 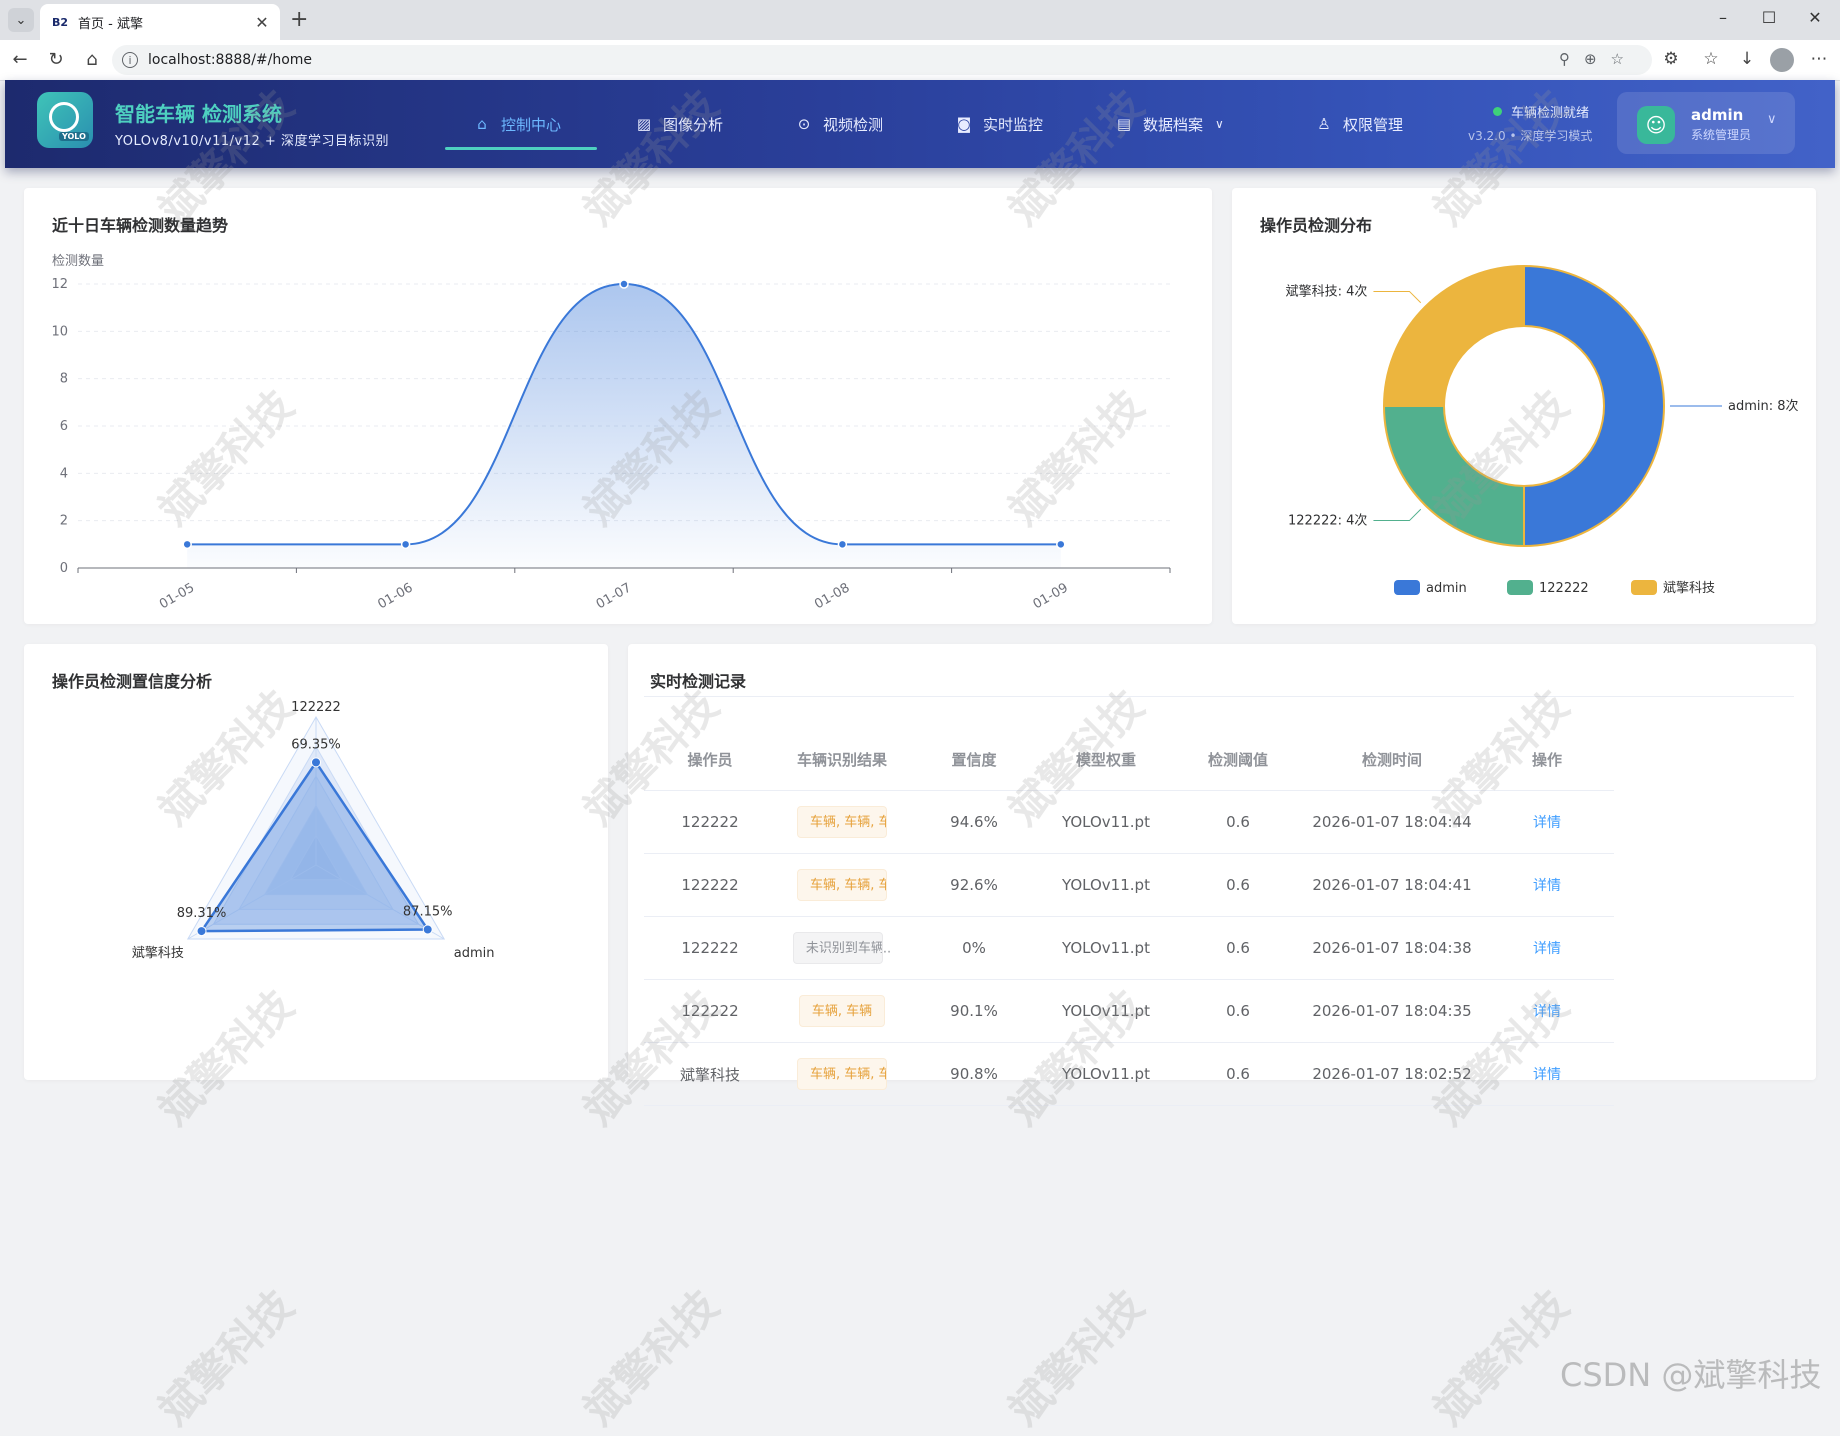 What do you see at coordinates (64, 521) in the screenshot?
I see `y-tick-label: 2` at bounding box center [64, 521].